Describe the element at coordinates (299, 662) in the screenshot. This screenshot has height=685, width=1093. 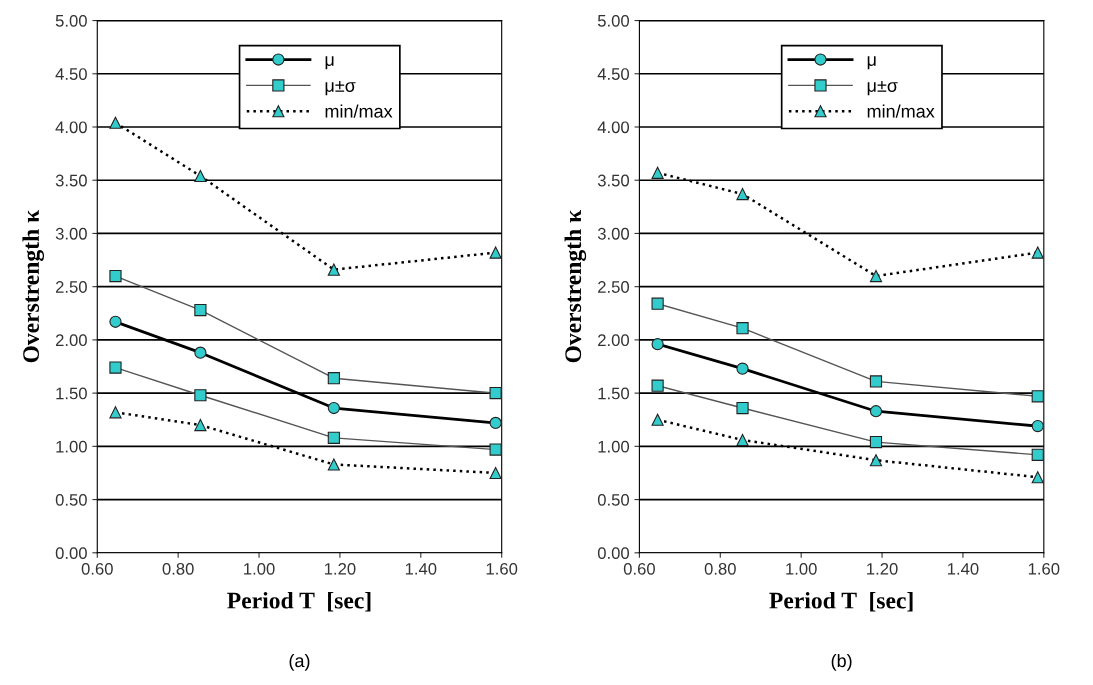
I see `text: (a)` at that location.